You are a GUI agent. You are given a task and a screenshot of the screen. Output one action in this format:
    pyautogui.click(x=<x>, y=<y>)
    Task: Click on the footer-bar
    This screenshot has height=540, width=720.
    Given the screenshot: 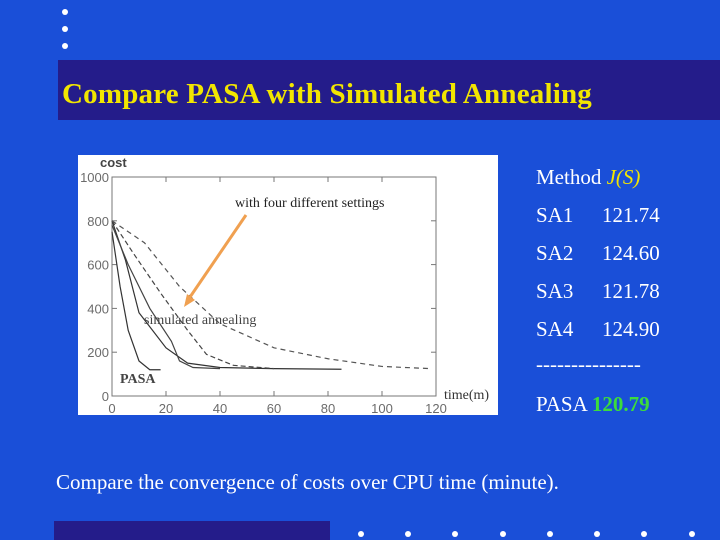 What is the action you would take?
    pyautogui.click(x=192, y=530)
    